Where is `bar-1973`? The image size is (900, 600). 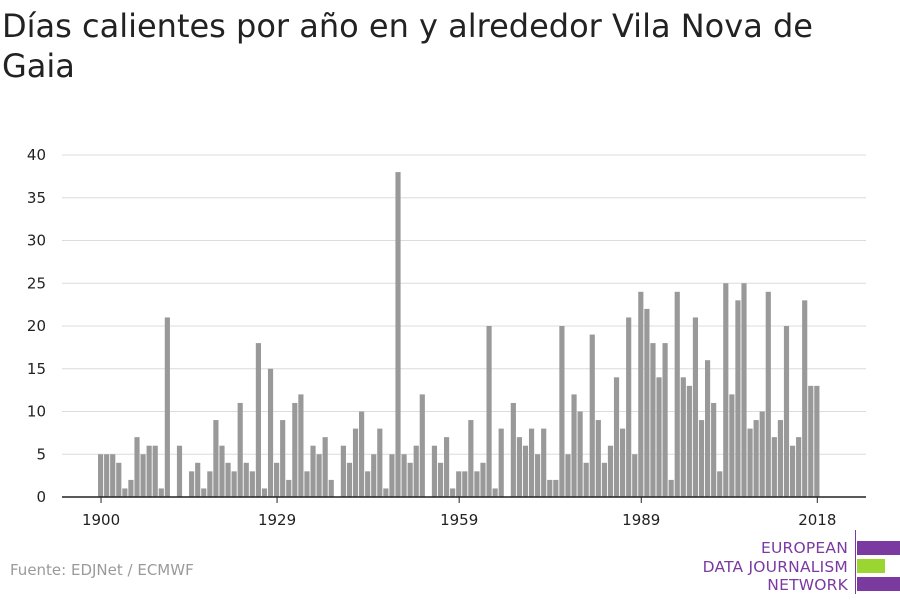
bar-1973 is located at coordinates (544, 462).